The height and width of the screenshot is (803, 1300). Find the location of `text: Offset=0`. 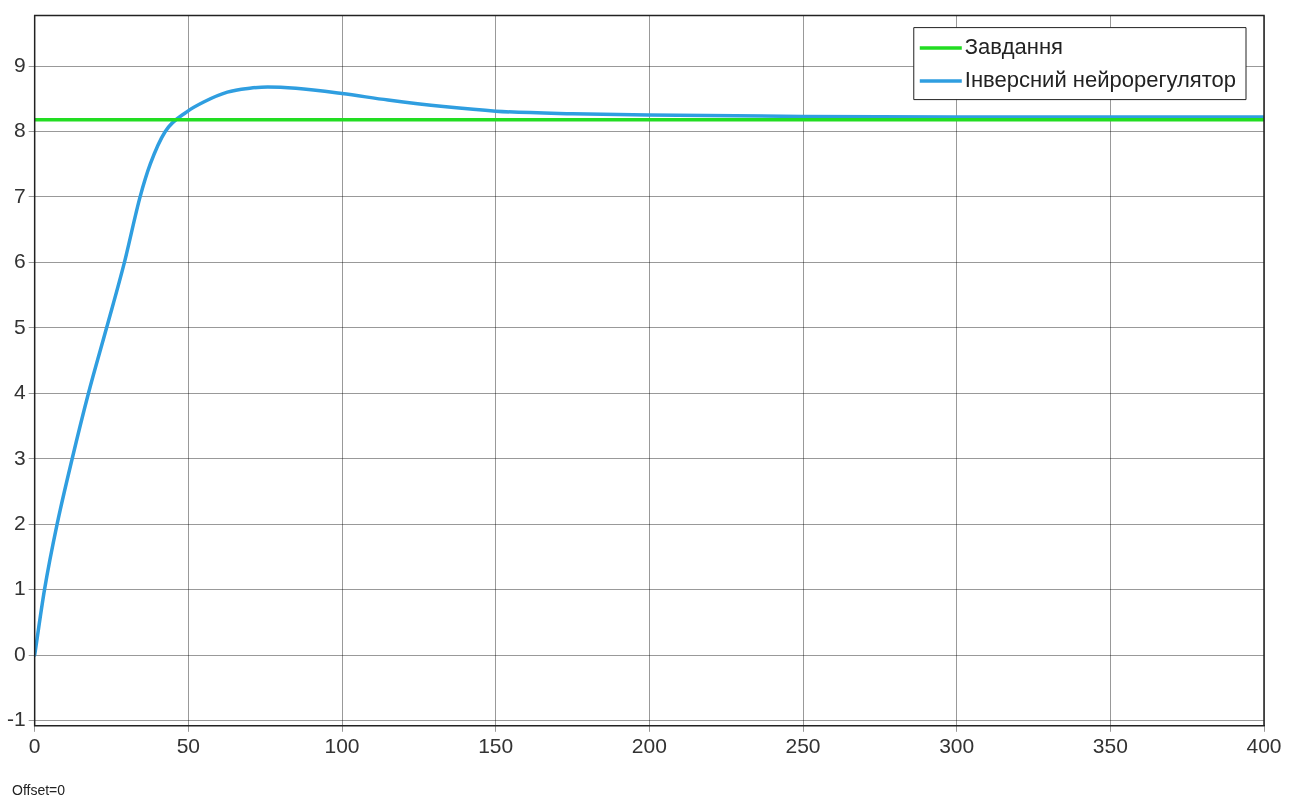

text: Offset=0 is located at coordinates (39, 790).